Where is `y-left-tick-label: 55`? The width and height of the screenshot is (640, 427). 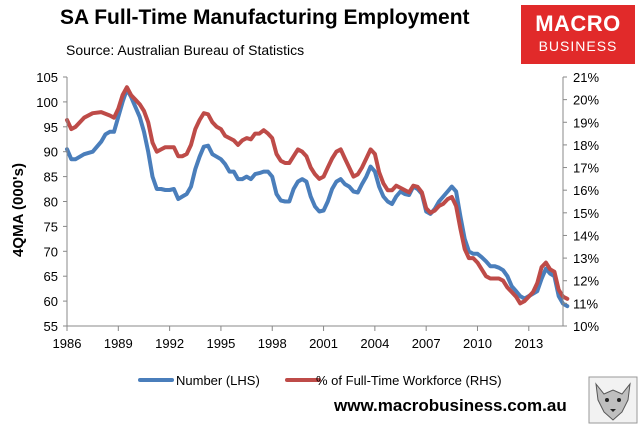
y-left-tick-label: 55 is located at coordinates (51, 326).